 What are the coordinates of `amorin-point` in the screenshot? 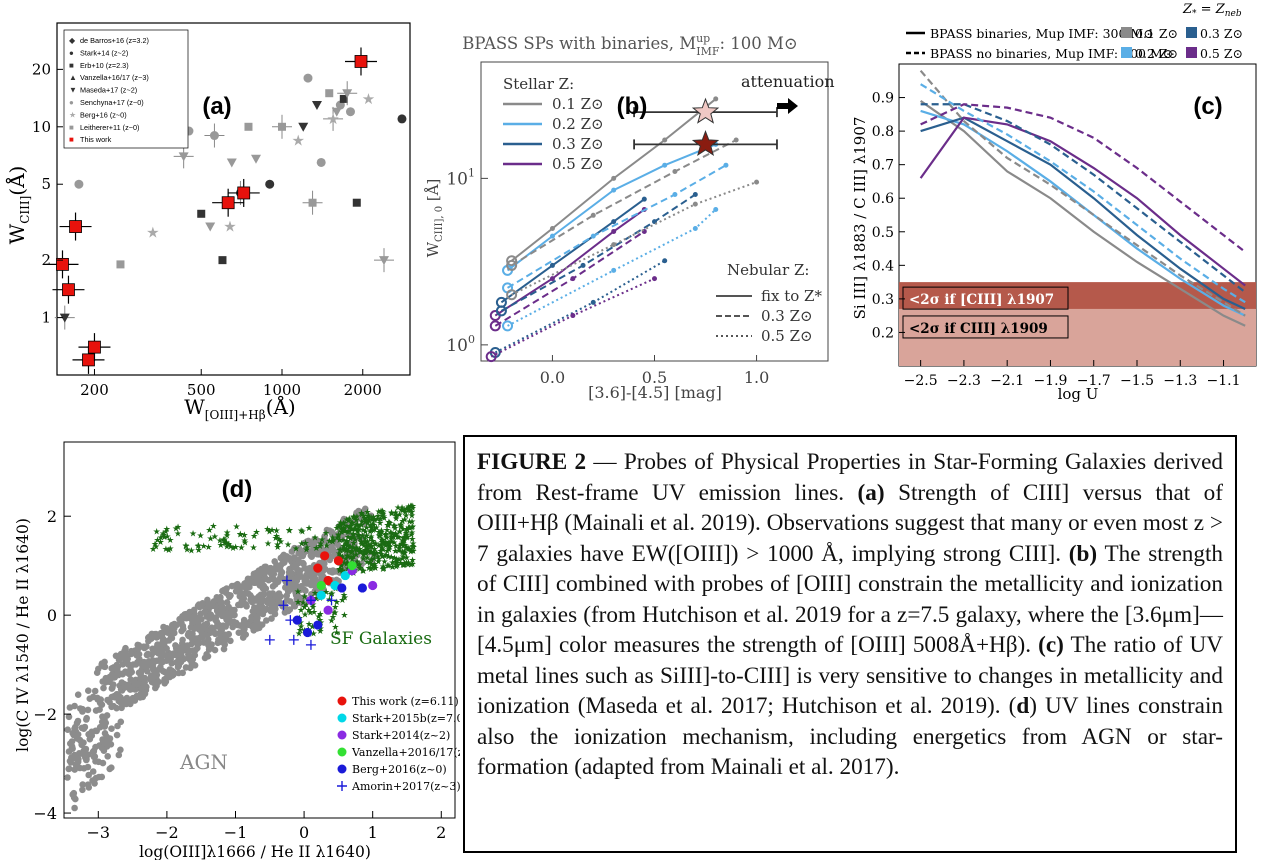 It's located at (269, 639).